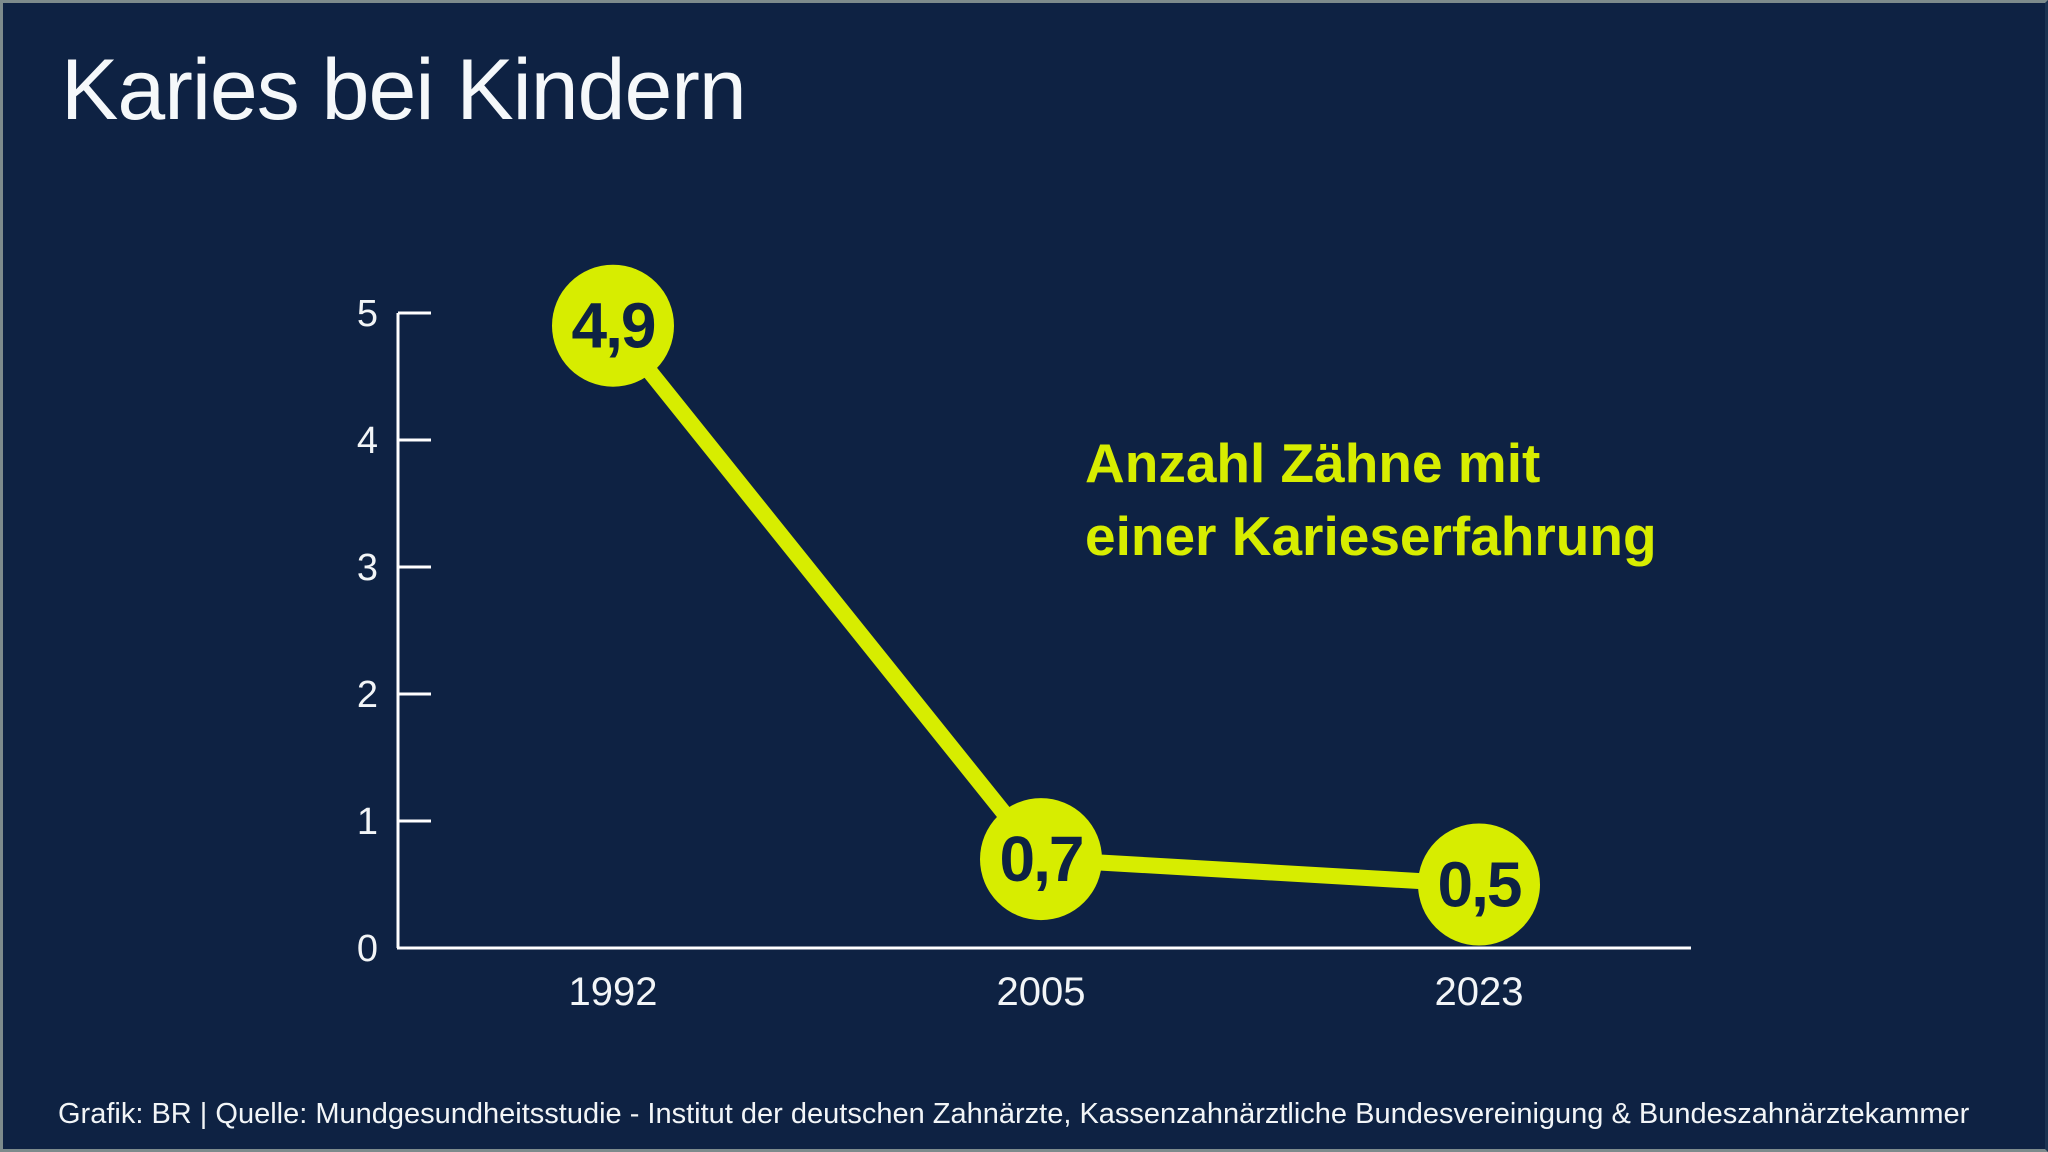  Describe the element at coordinates (404, 90) in the screenshot. I see `page-title: Karies bei Kindern` at that location.